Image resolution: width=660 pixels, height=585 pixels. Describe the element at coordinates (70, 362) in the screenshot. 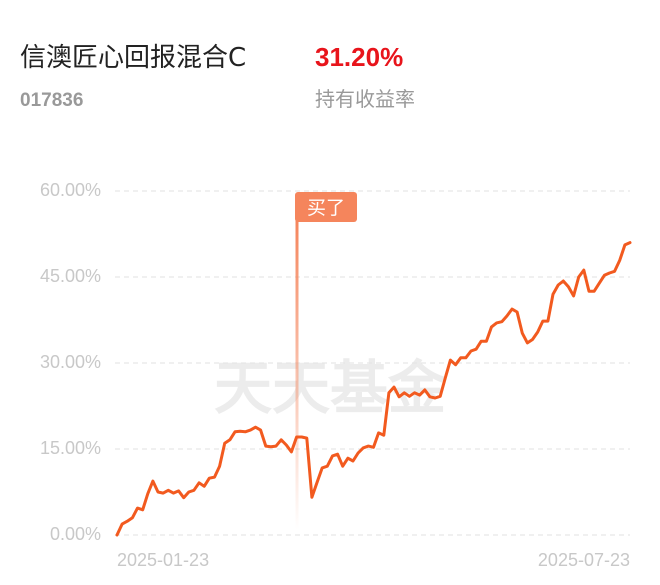

I see `y-tick-label: 30.00%` at that location.